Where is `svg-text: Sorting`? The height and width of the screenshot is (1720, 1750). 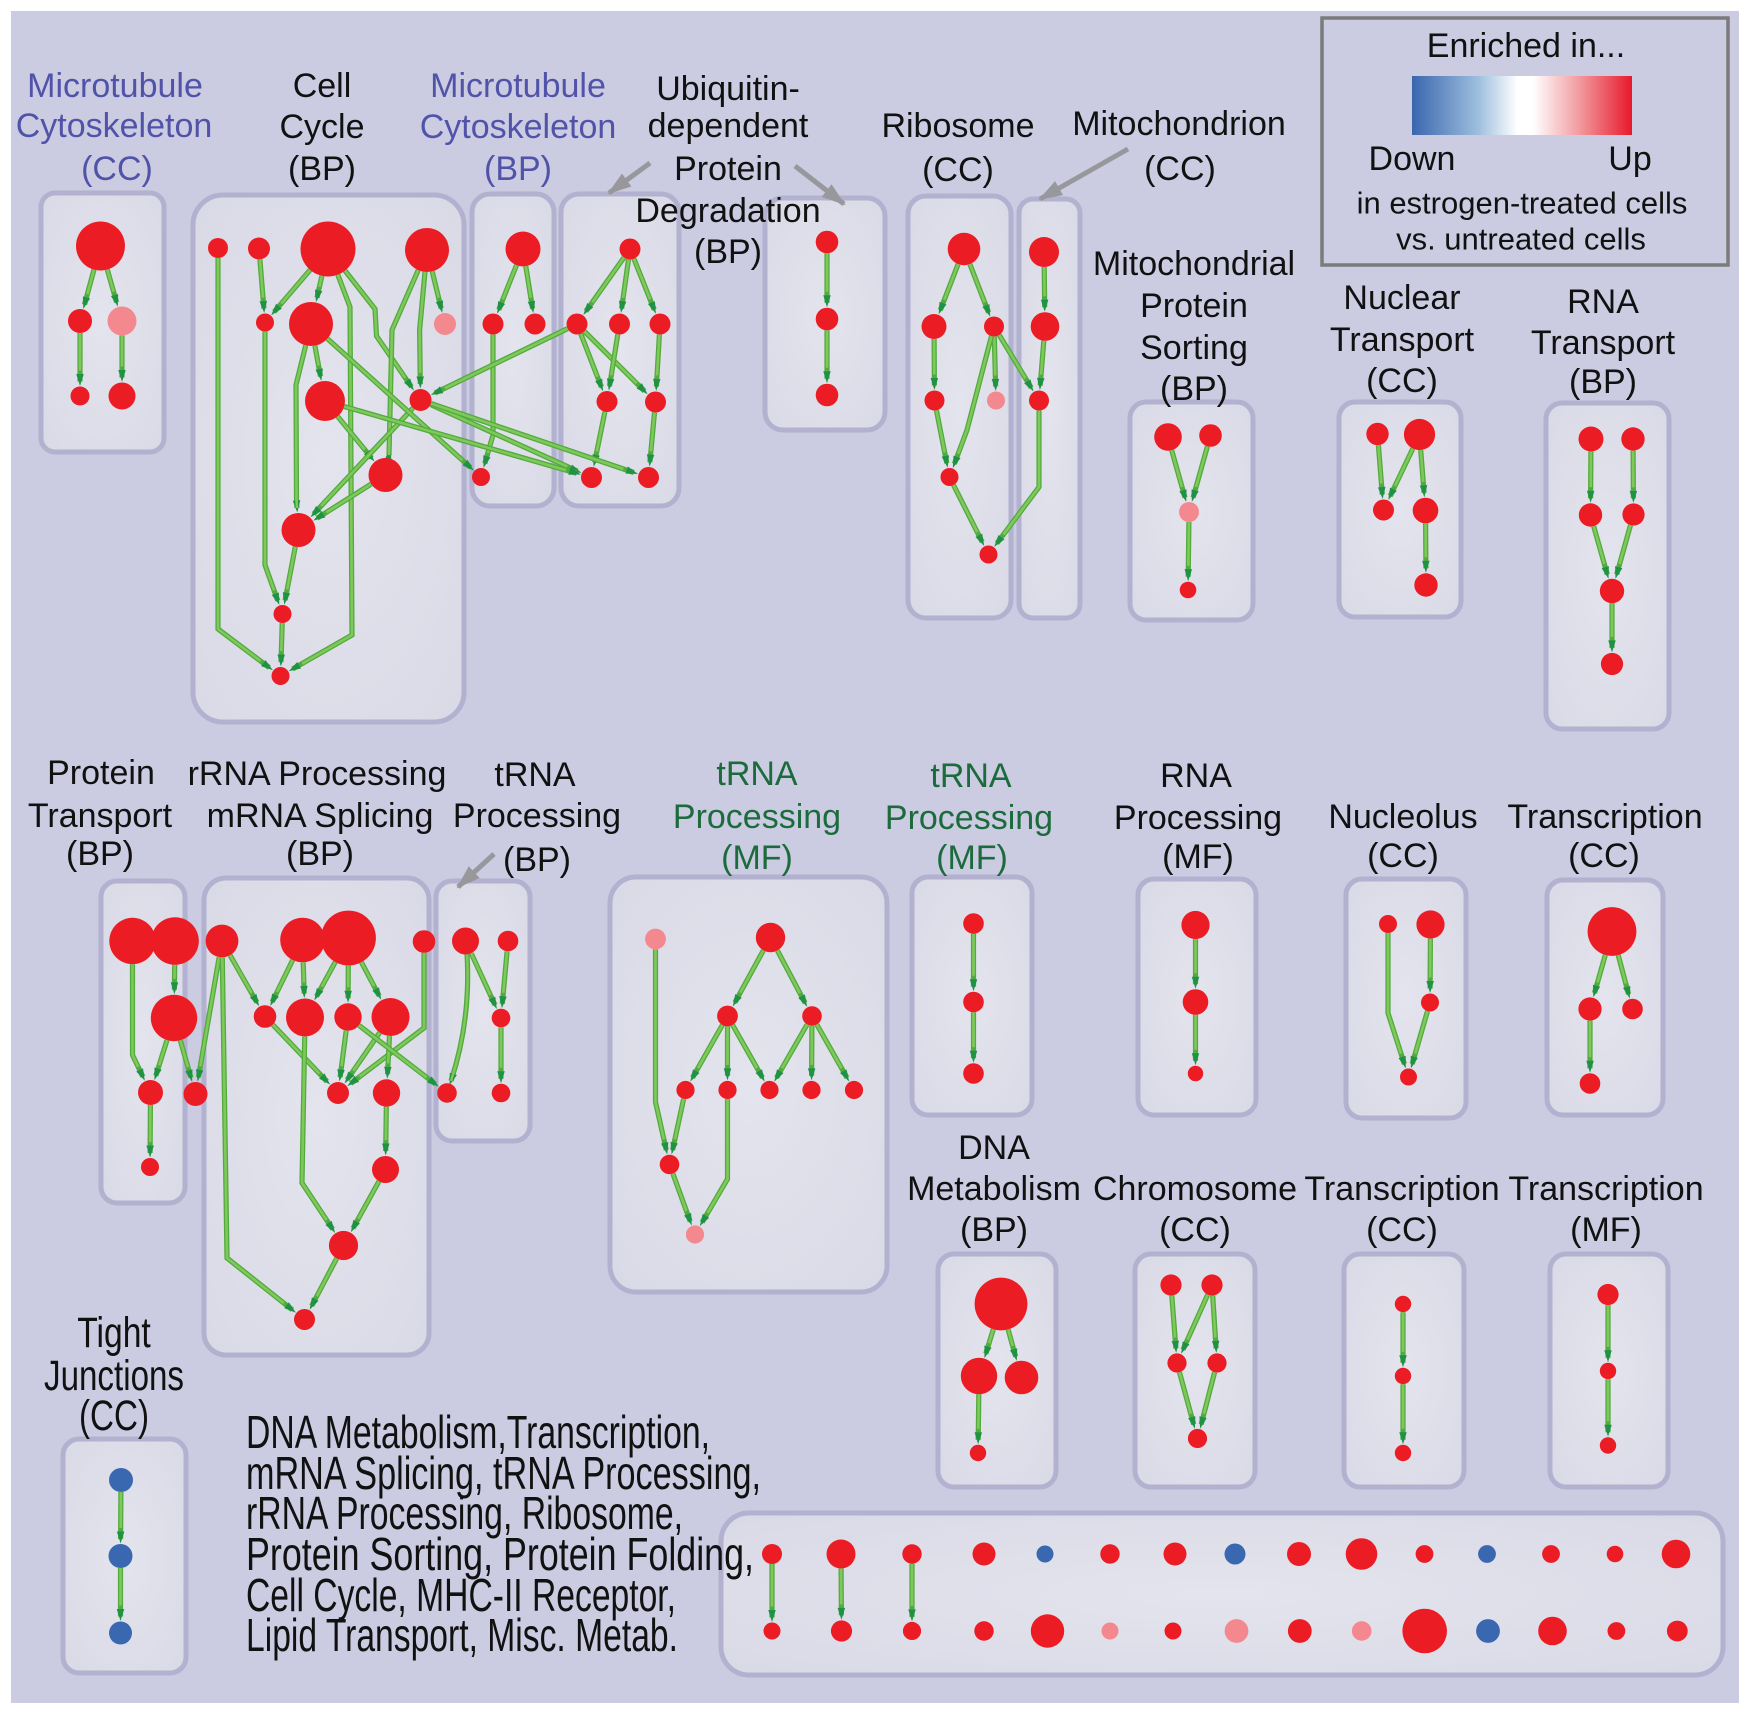 svg-text: Sorting is located at coordinates (1194, 348).